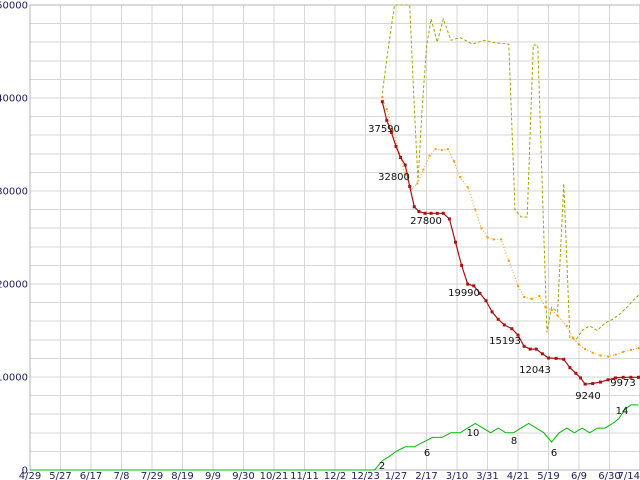  I want to click on point-label: 15193, so click(505, 341).